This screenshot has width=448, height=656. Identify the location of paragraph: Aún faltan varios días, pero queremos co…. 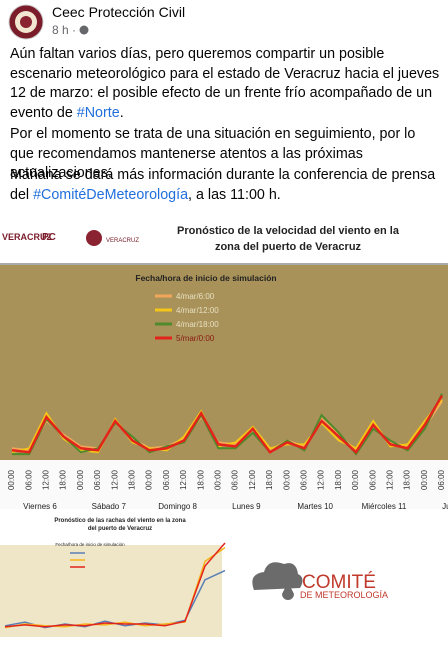
(226, 84).